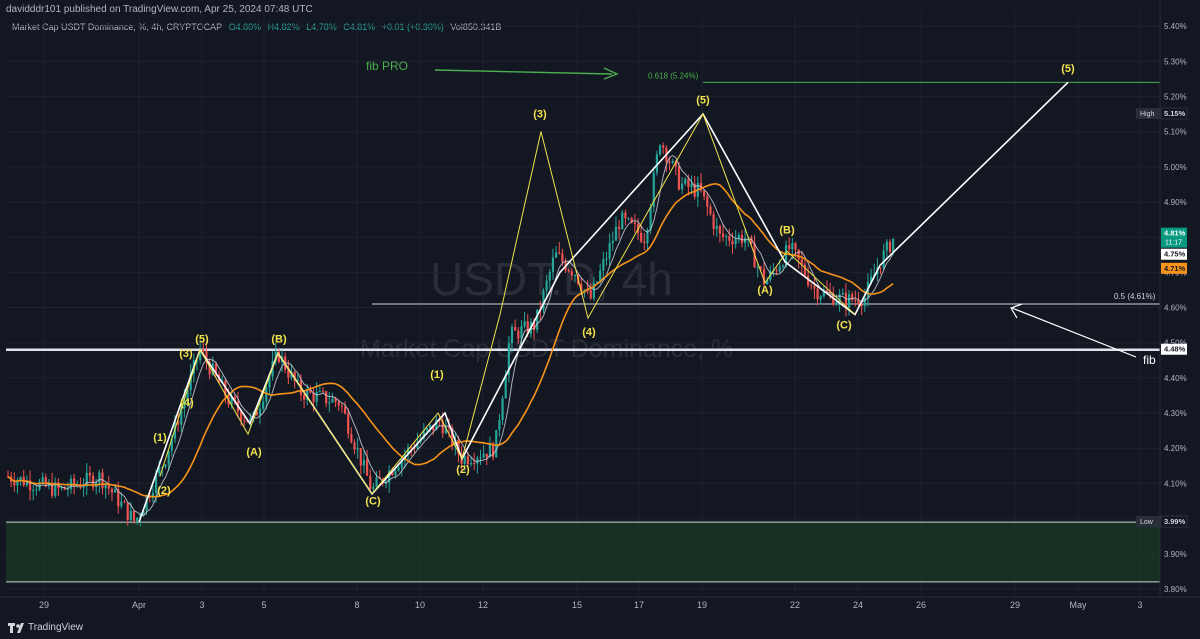  What do you see at coordinates (412, 27) in the screenshot?
I see `ohlc-change: +0.01 (+0.30%)` at bounding box center [412, 27].